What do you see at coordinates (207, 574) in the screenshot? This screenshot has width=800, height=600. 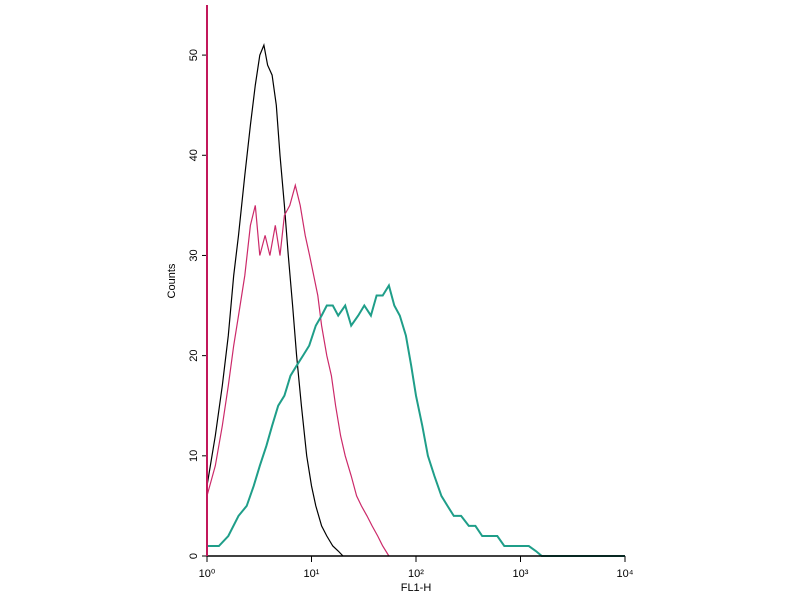 I see `x-tick-label: 10⁰` at bounding box center [207, 574].